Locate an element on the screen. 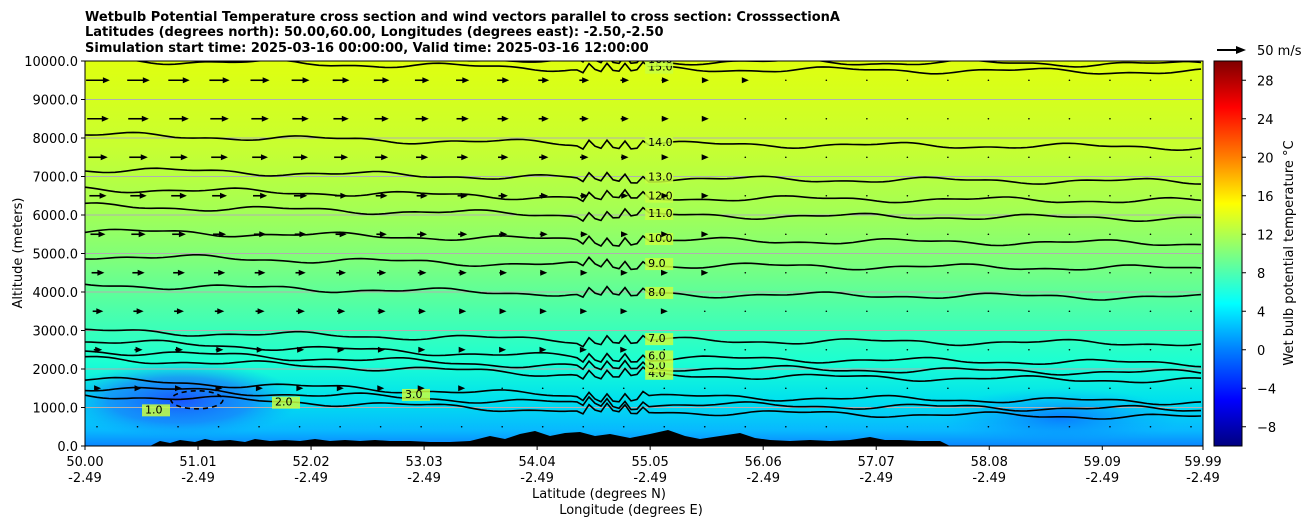 The height and width of the screenshot is (526, 1311). x-tick-label-lat: 53.03 is located at coordinates (423, 462).